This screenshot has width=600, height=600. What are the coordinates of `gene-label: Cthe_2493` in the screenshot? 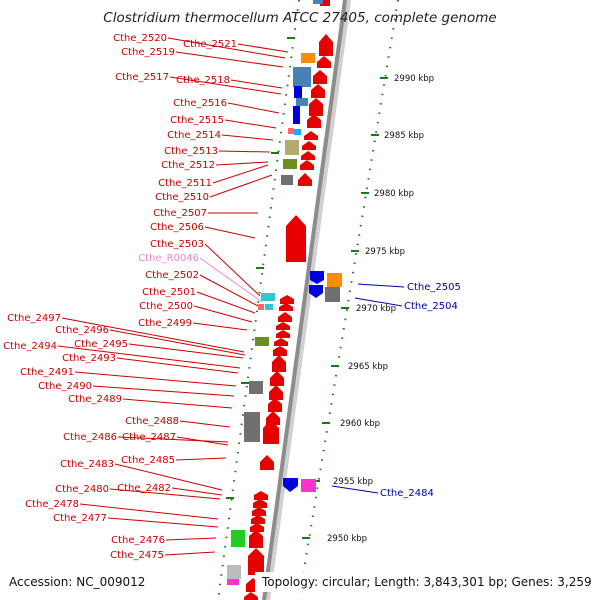 It's located at (89, 358).